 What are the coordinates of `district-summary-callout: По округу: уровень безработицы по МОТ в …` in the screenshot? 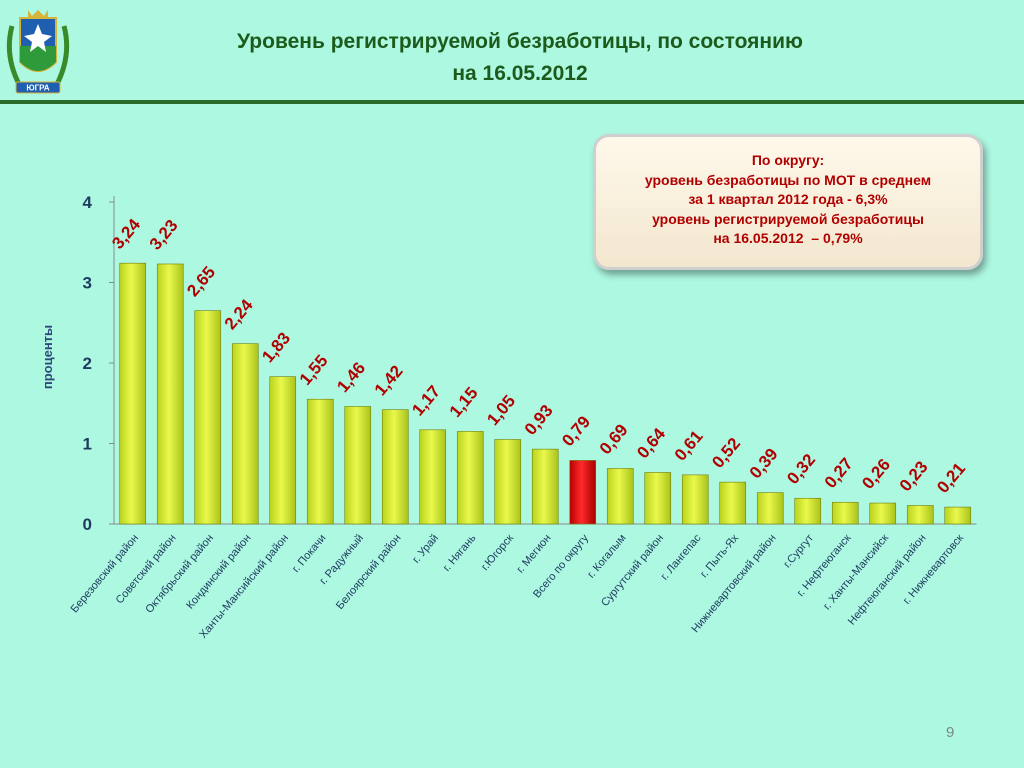 It's located at (788, 202).